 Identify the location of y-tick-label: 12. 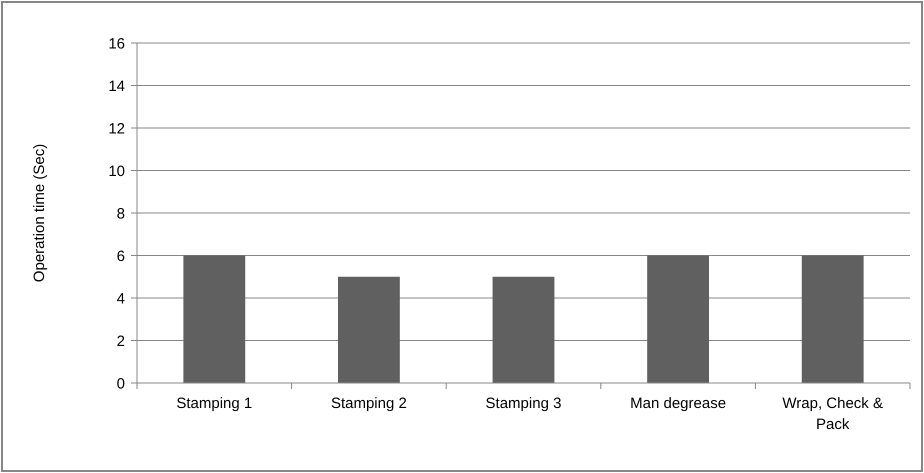
(116, 129).